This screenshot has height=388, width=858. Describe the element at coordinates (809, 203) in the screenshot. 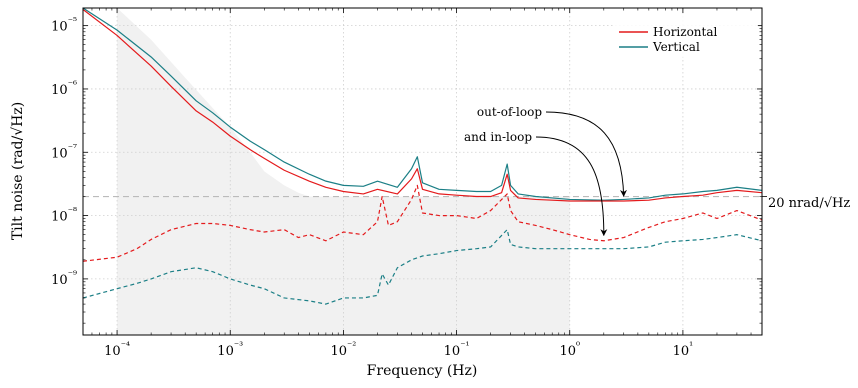

I see `reference-line-label: 20 nrad/√Hz` at that location.